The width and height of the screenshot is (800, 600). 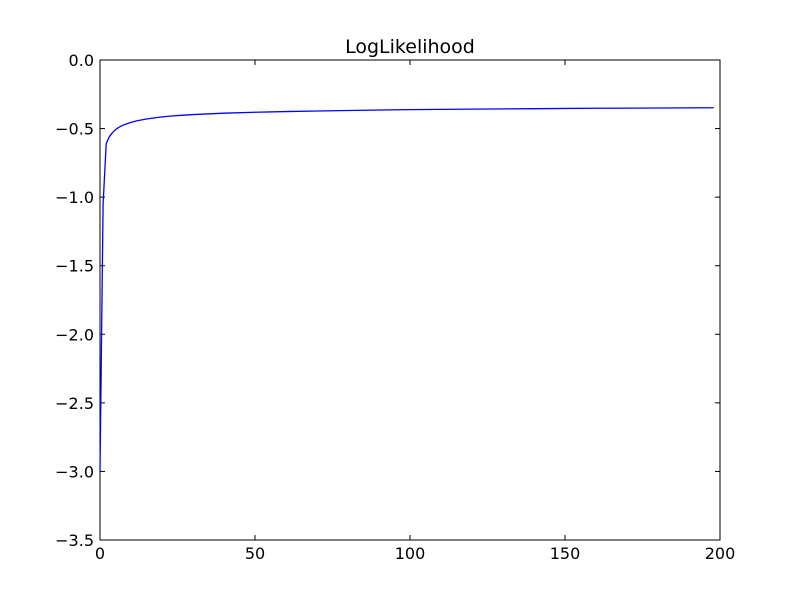 What do you see at coordinates (565, 553) in the screenshot?
I see `x-tick-label: 150` at bounding box center [565, 553].